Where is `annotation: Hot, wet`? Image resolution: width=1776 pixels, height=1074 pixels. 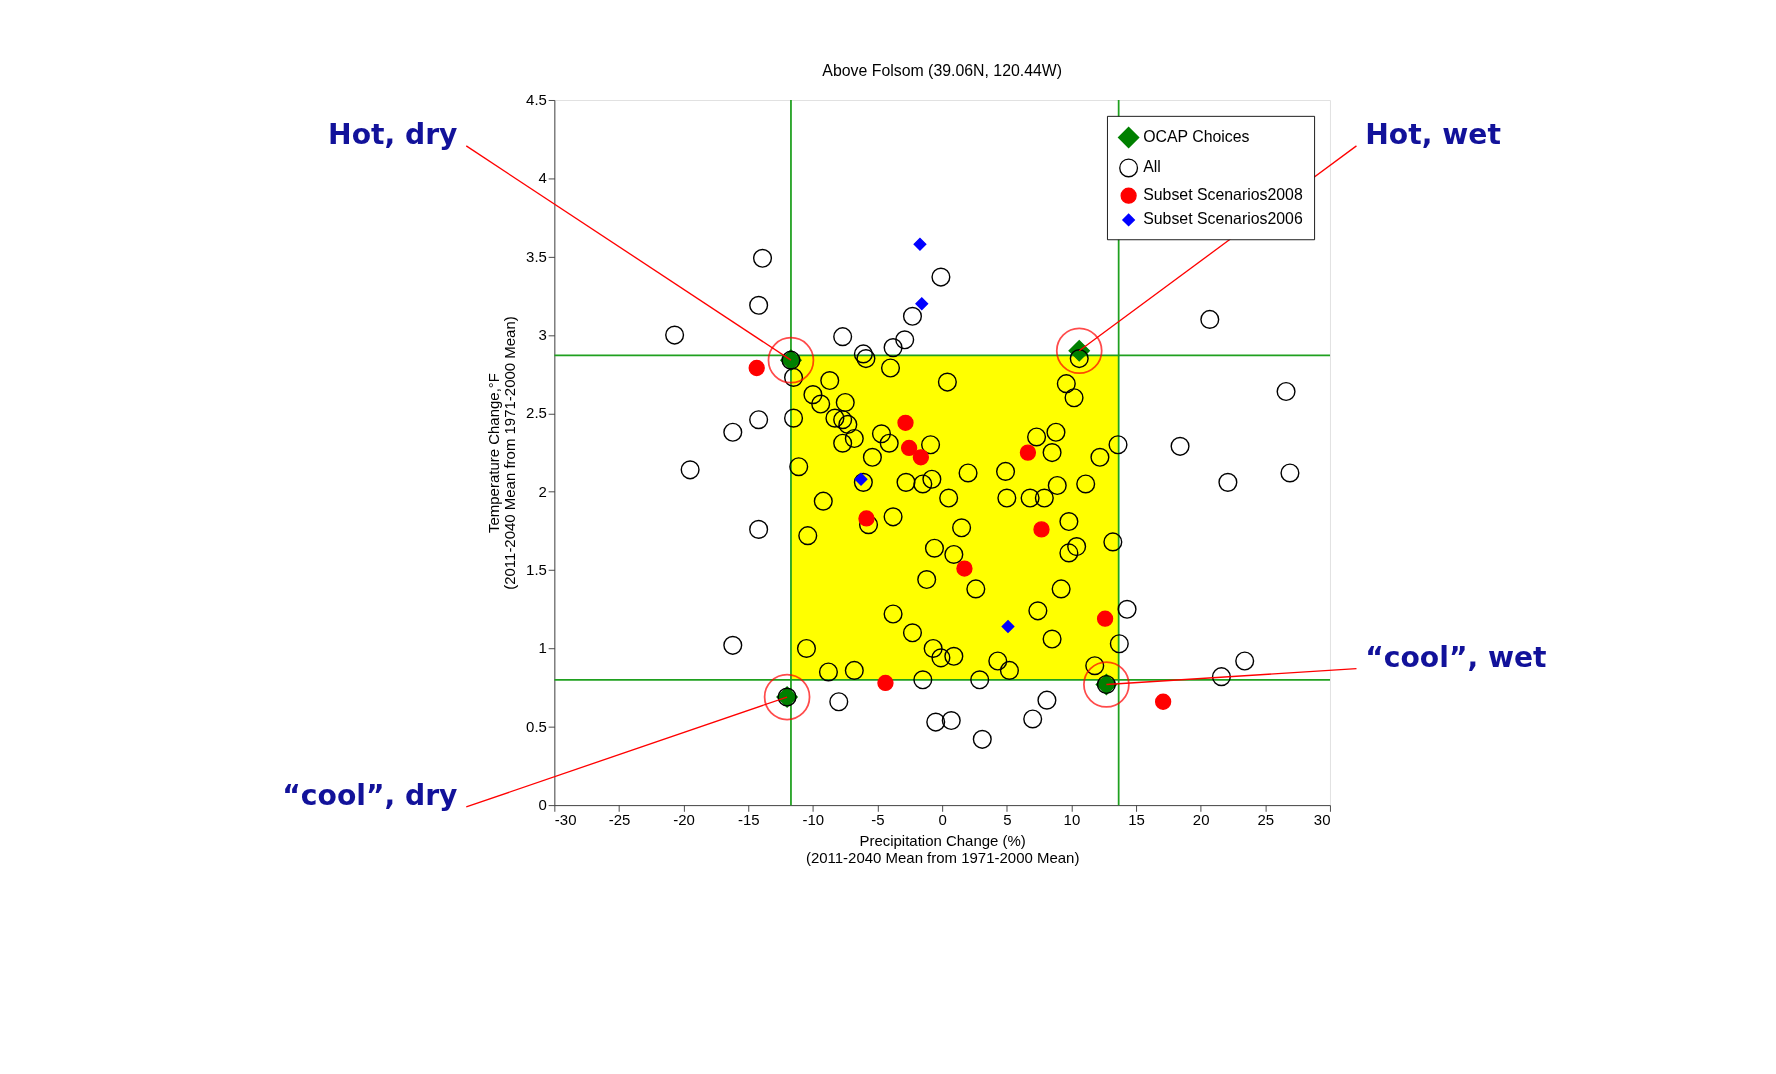 annotation: Hot, wet is located at coordinates (1433, 135).